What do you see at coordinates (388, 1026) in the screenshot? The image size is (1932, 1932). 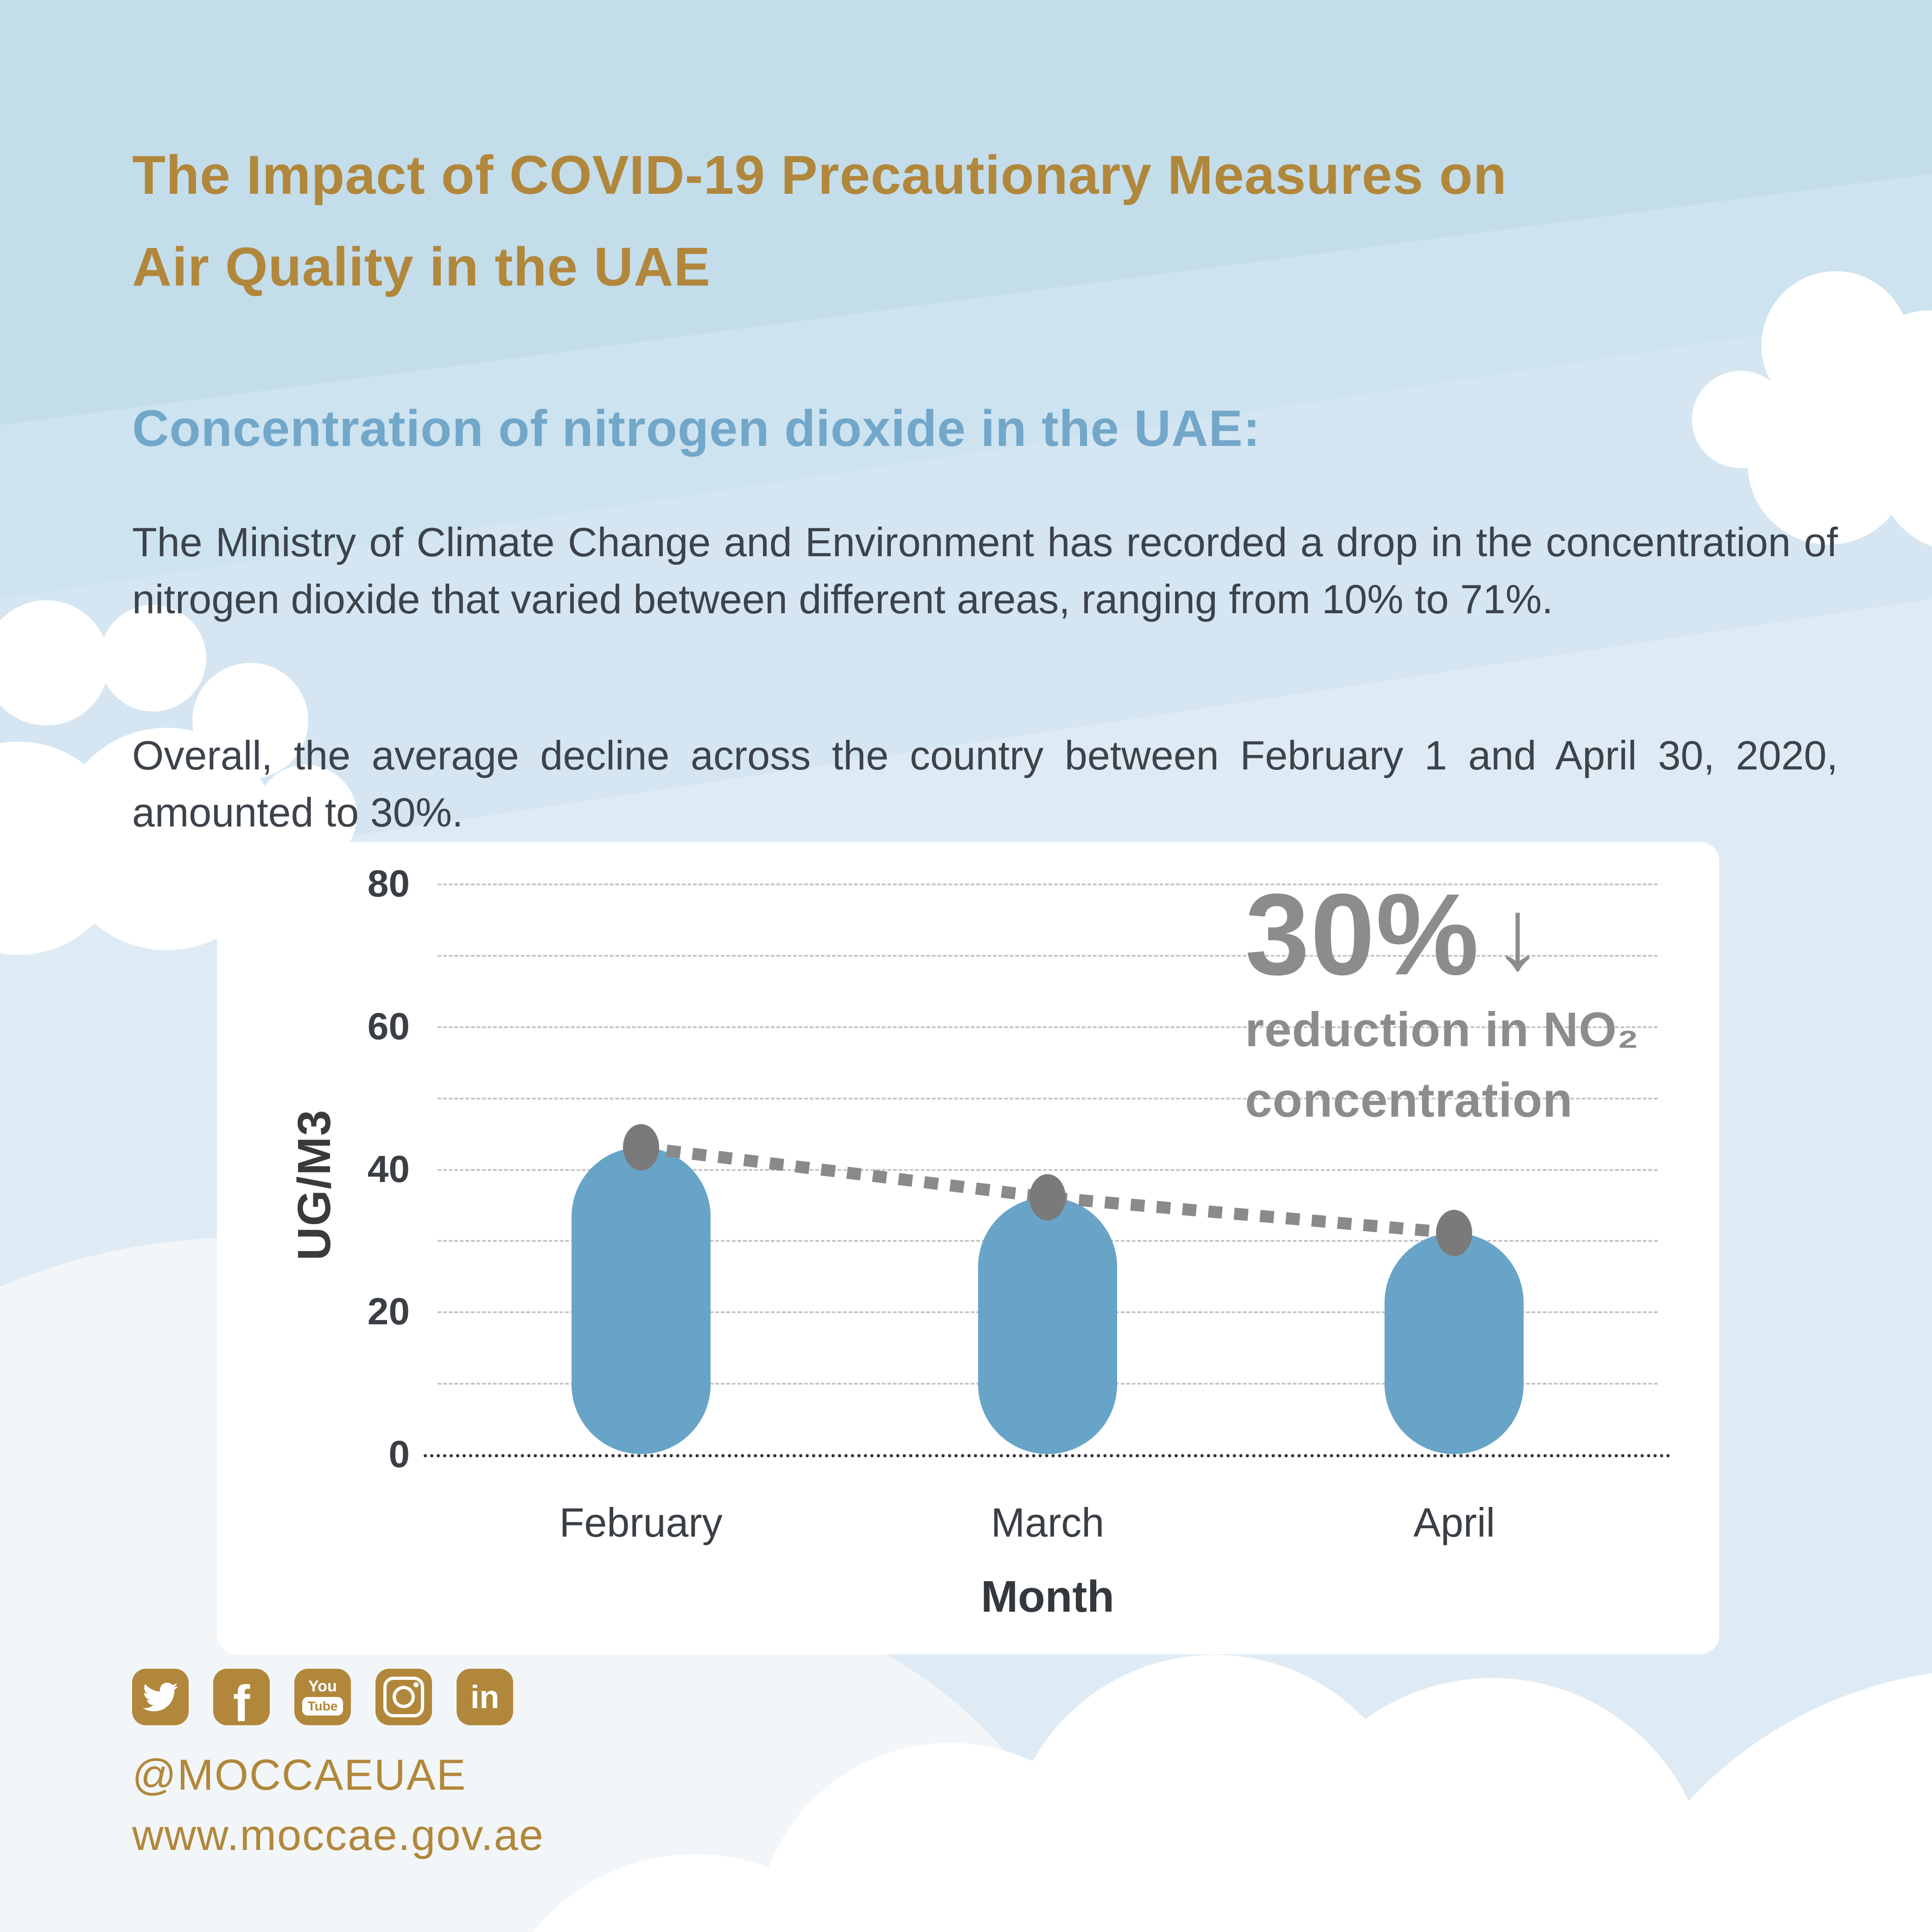 I see `y-tick-label-60: 60` at bounding box center [388, 1026].